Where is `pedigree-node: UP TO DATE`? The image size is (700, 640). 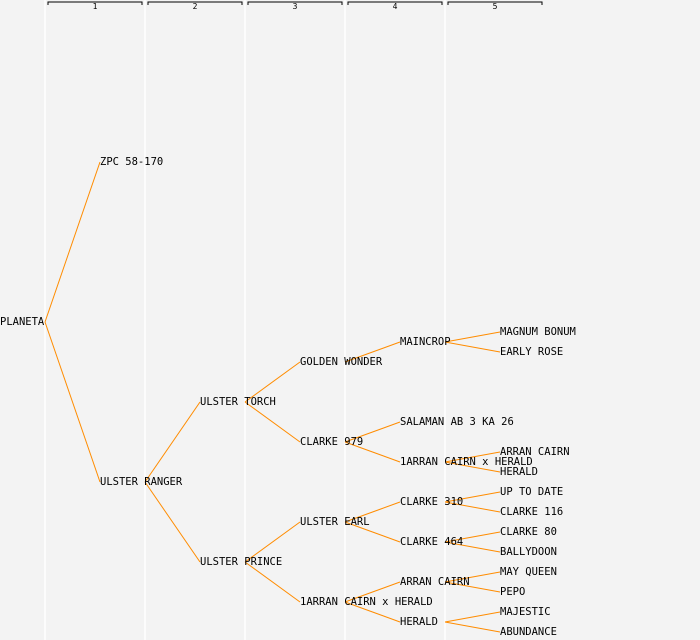
pedigree-node: UP TO DATE is located at coordinates (531, 492).